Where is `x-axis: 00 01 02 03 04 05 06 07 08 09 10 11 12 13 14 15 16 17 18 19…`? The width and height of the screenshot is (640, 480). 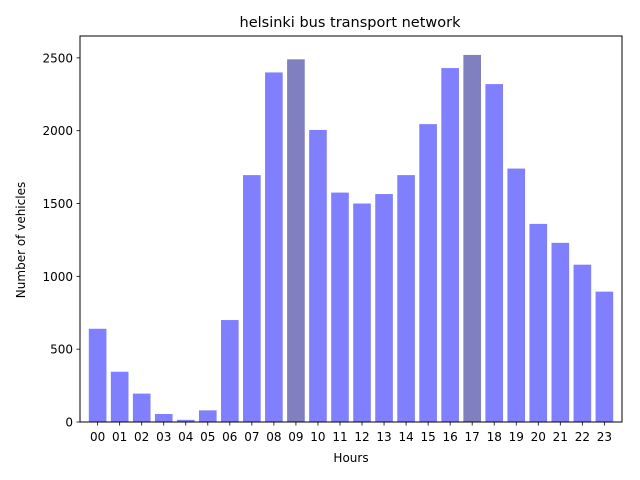 x-axis: 00 01 02 03 04 05 06 07 08 09 10 11 12 13 14 15 16 17 18 19… is located at coordinates (351, 433).